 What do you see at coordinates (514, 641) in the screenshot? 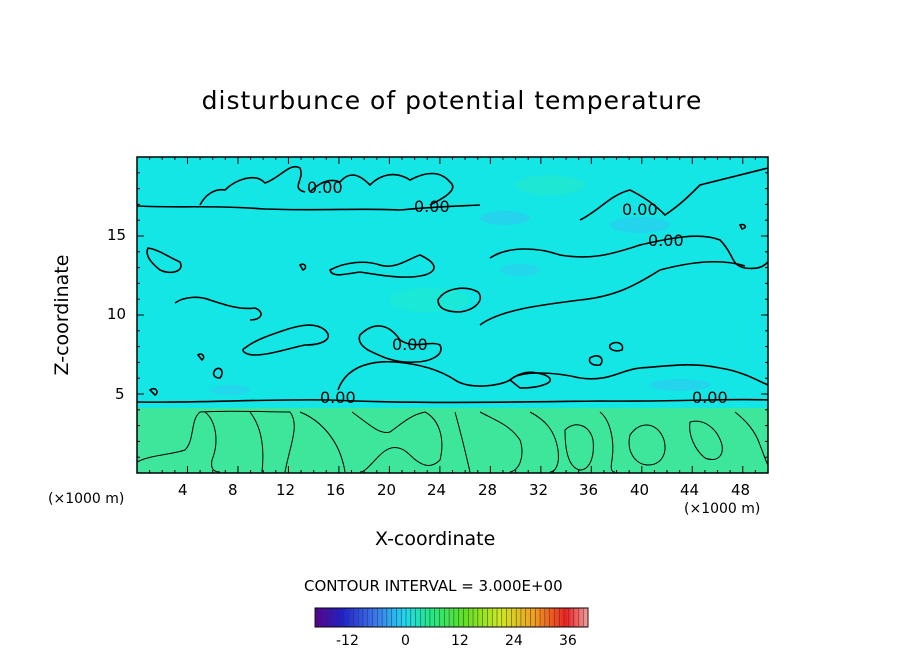
I see `colorbar-tick-label: 24` at bounding box center [514, 641].